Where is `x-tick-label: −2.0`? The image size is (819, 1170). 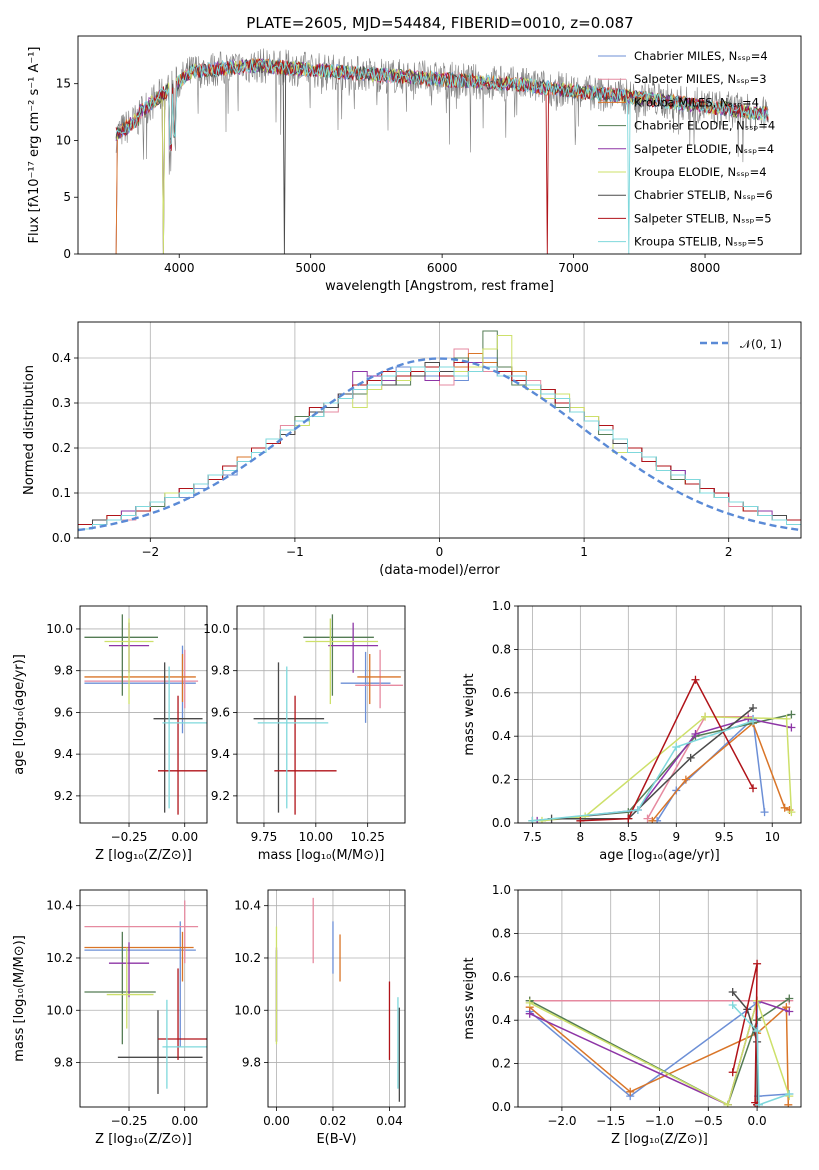
x-tick-label: −2.0 is located at coordinates (561, 1121).